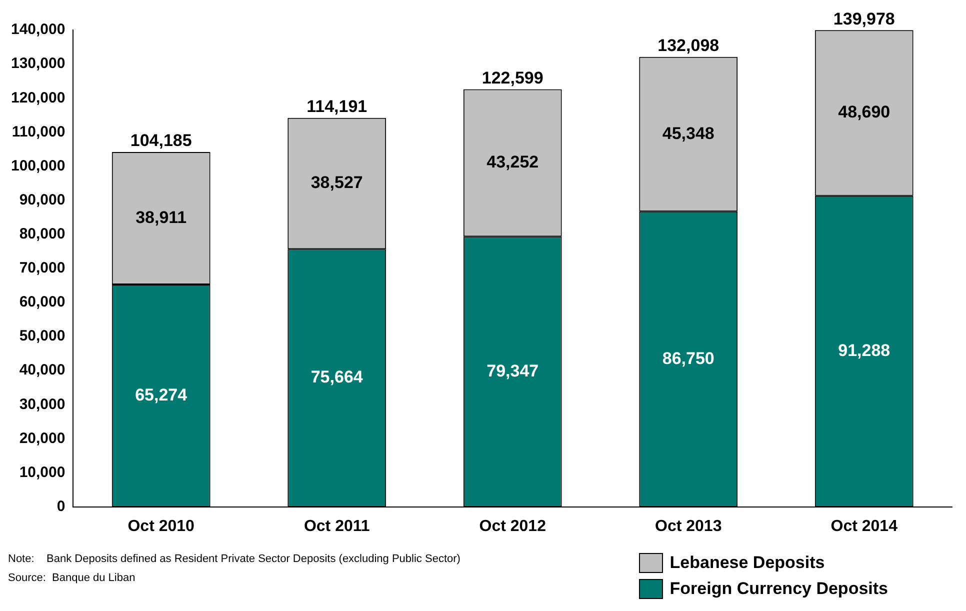 The image size is (966, 611). Describe the element at coordinates (161, 394) in the screenshot. I see `data-label: 65,274` at that location.